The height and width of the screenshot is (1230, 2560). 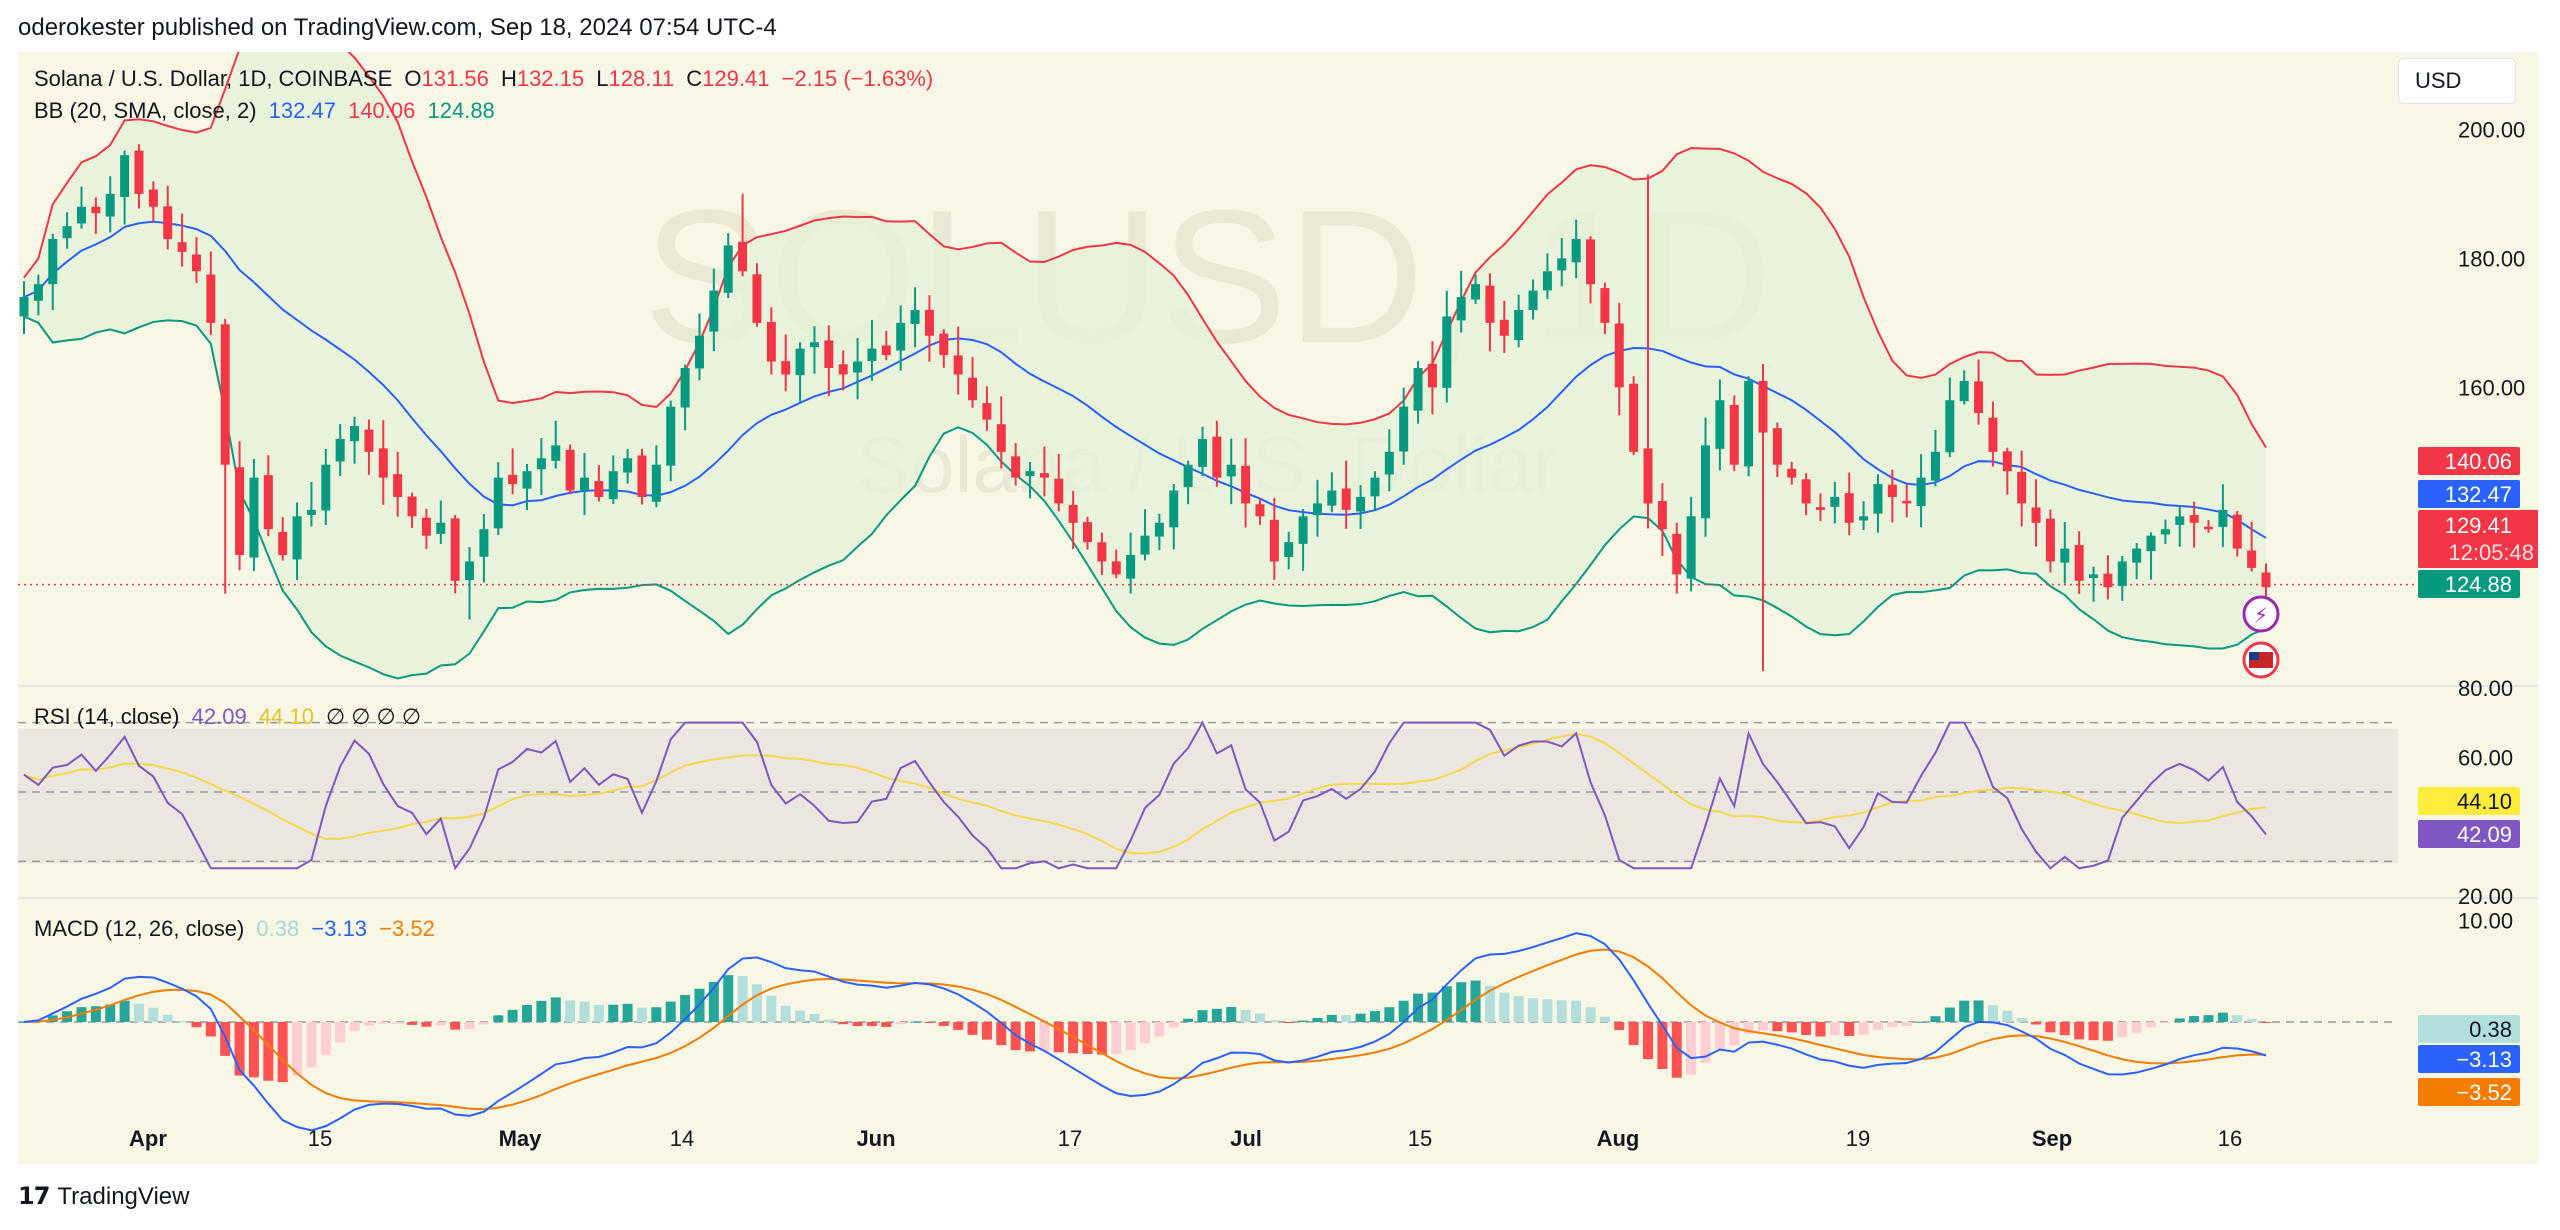 What do you see at coordinates (550, 78) in the screenshot?
I see `legend-high: 132.15` at bounding box center [550, 78].